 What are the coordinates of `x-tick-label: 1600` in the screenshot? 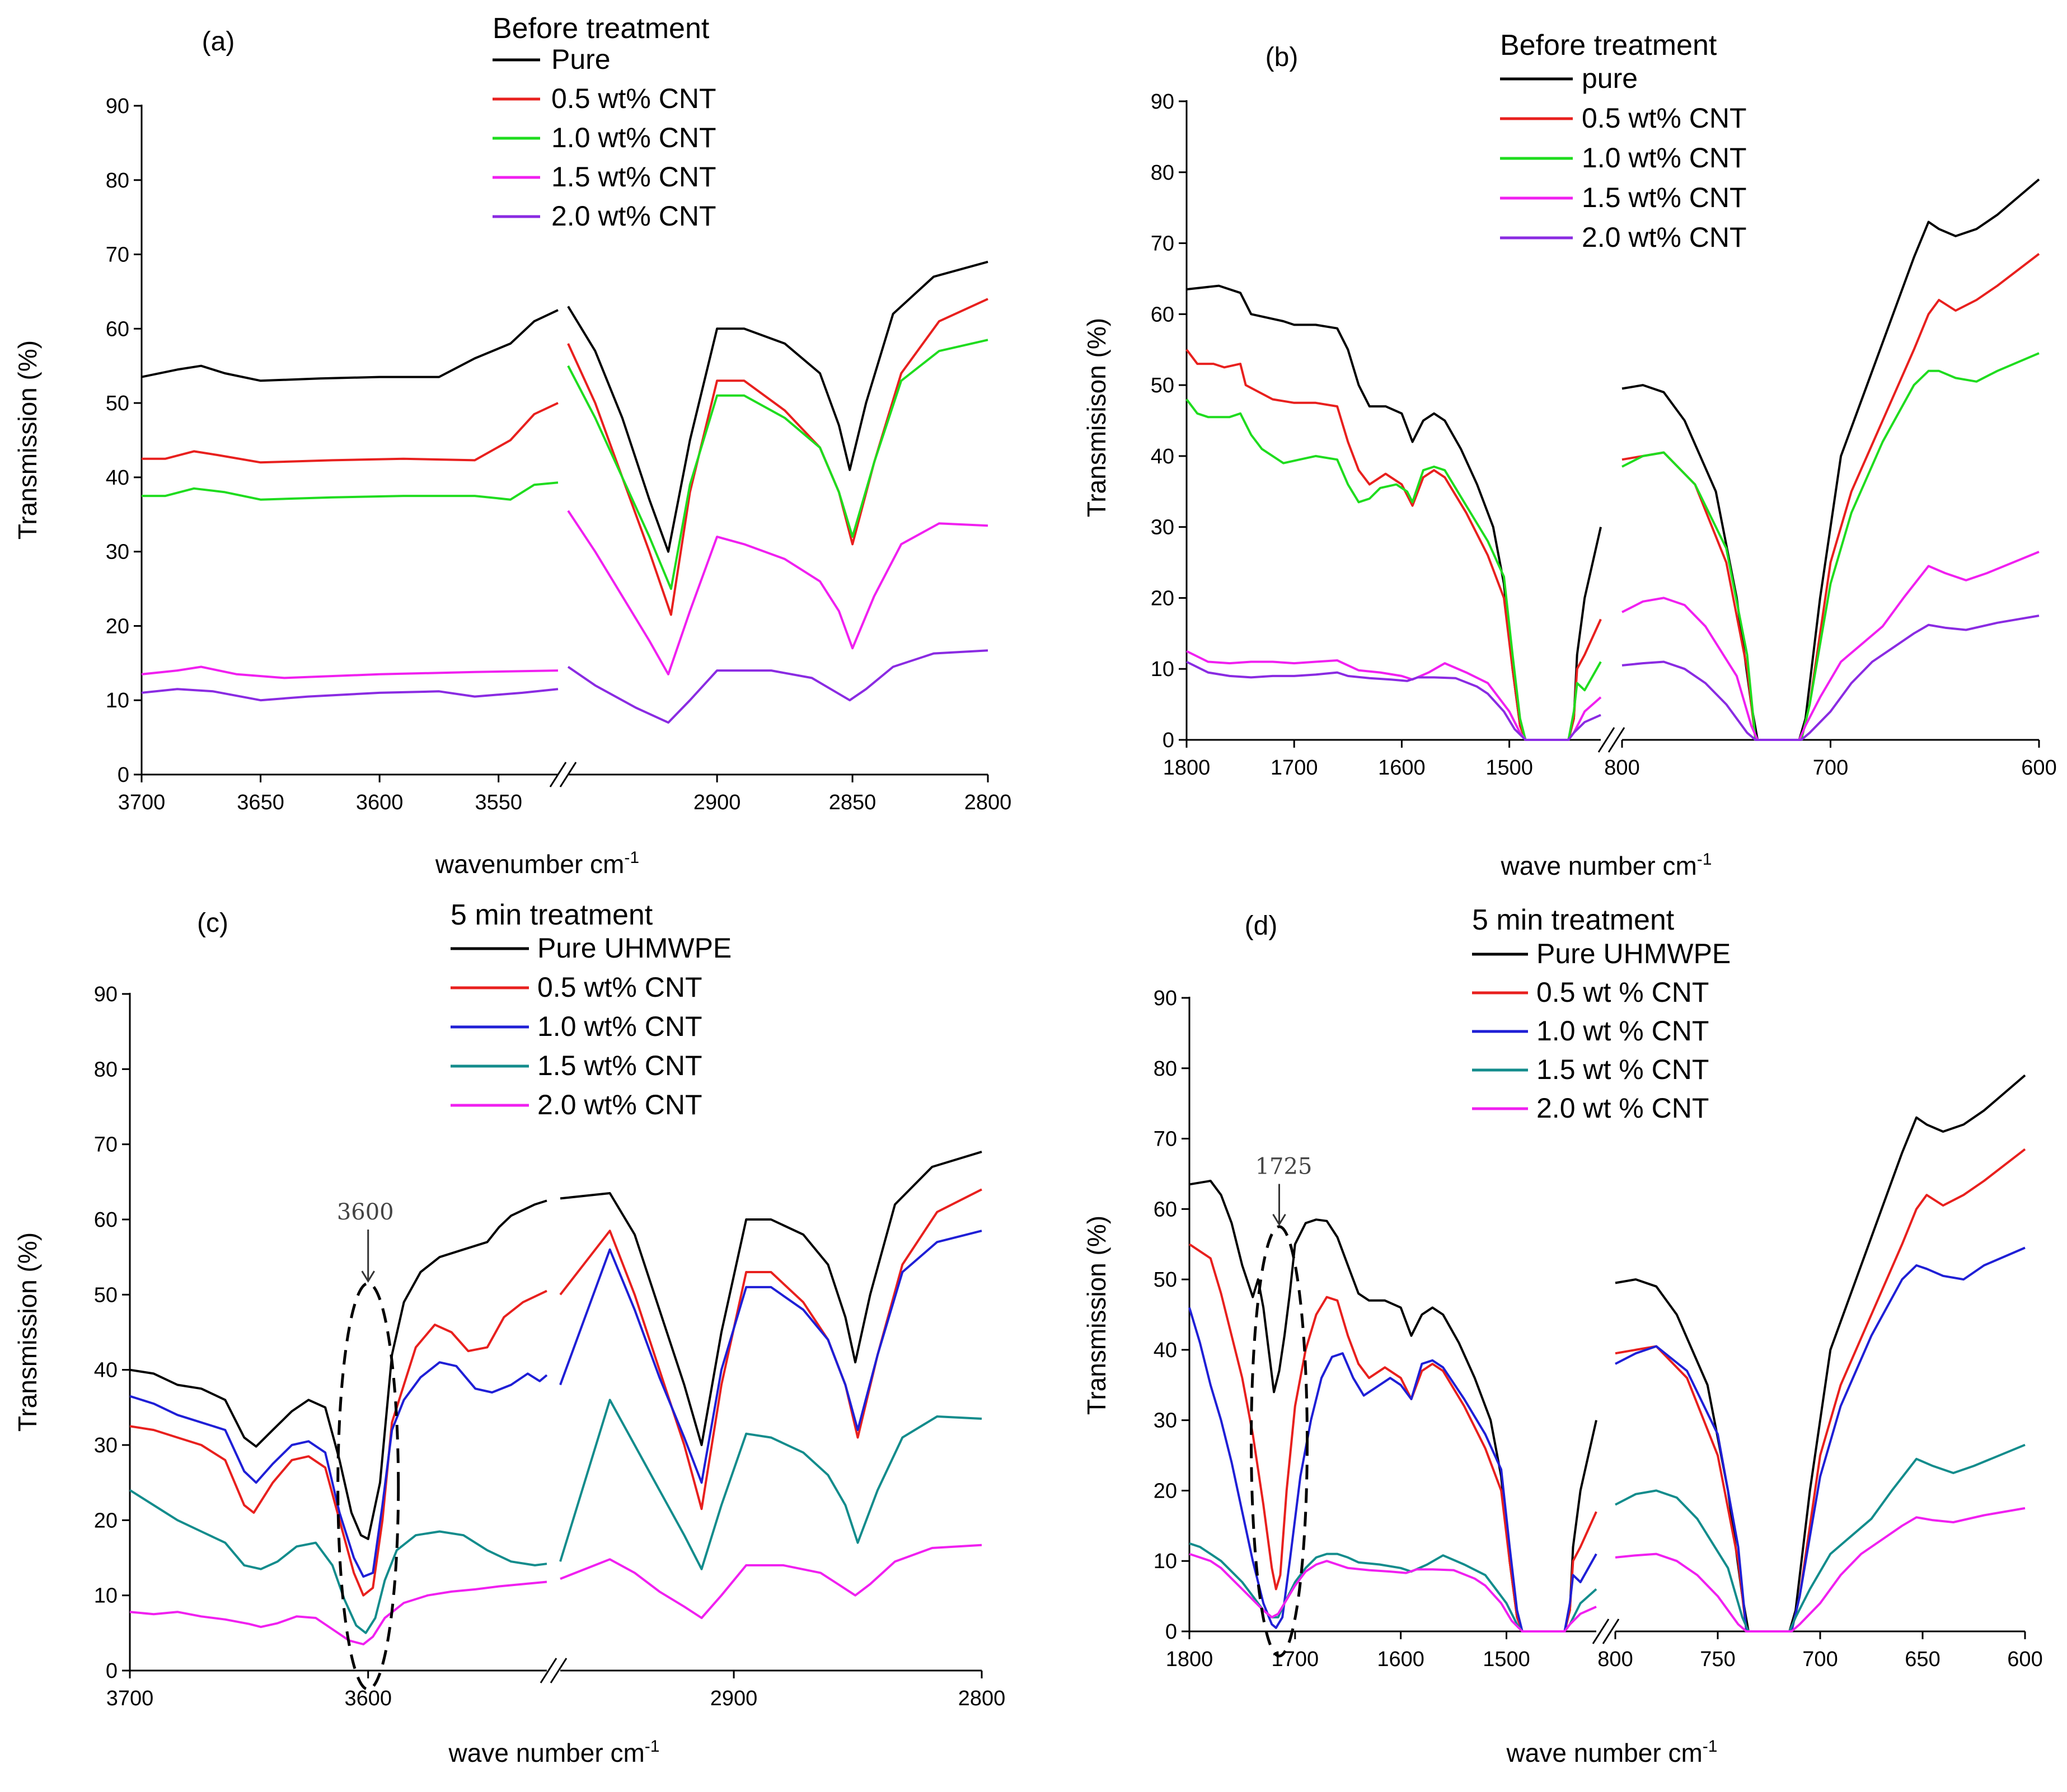 It's located at (1402, 768).